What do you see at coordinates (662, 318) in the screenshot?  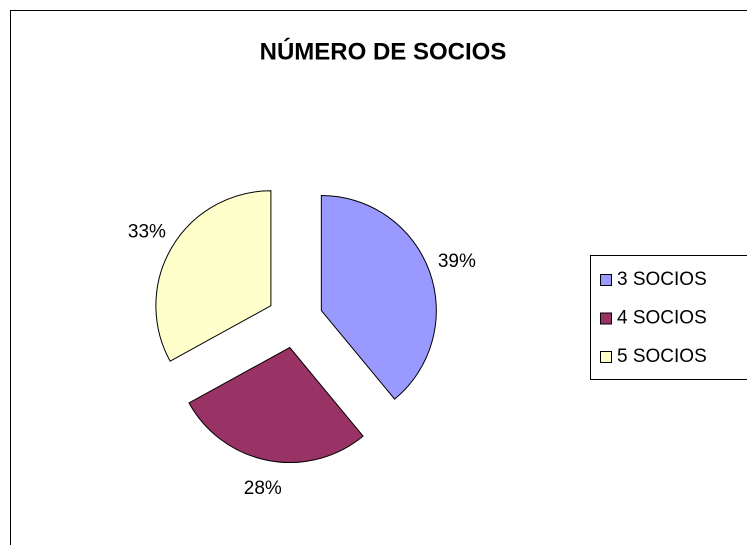 I see `legend-label: 4 SOCIOS` at bounding box center [662, 318].